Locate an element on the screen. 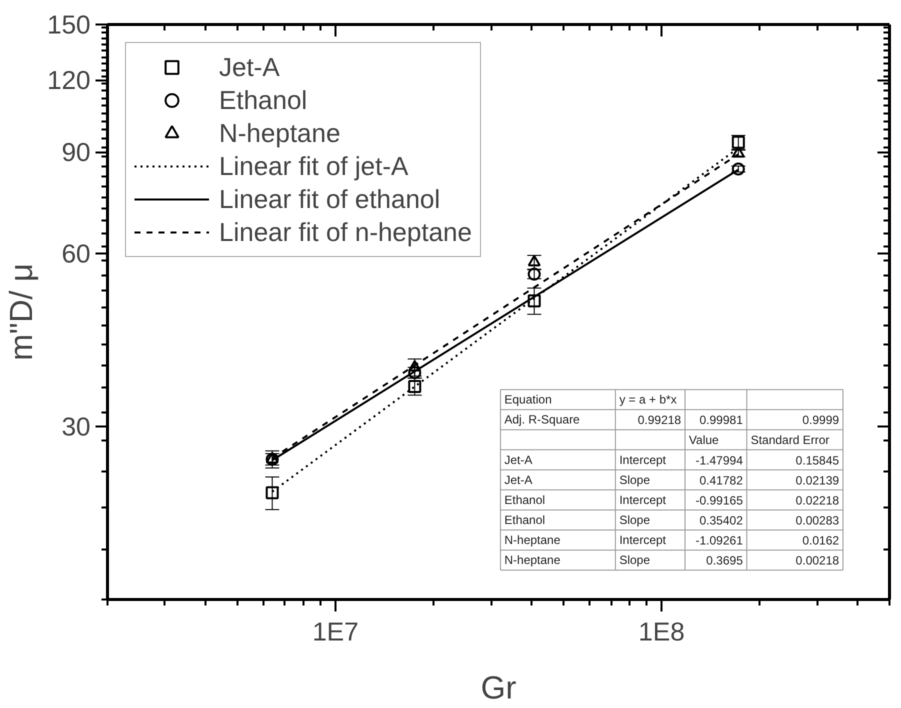  annotation: 0.9999 is located at coordinates (821, 420).